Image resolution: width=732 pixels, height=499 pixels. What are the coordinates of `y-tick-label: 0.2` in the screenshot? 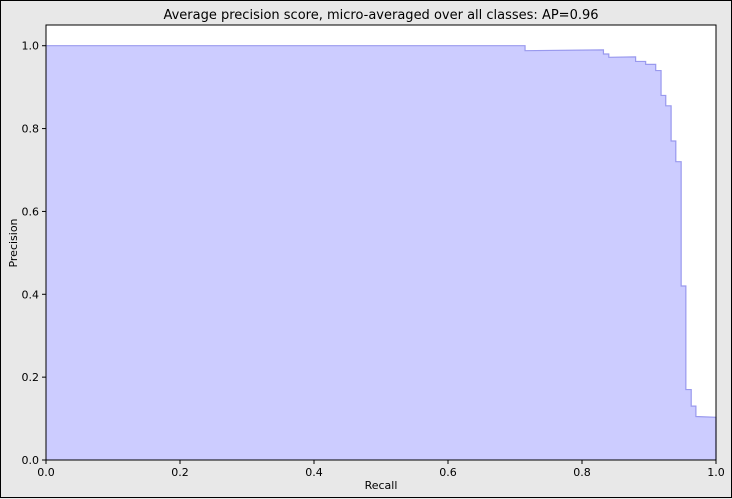 It's located at (31, 377).